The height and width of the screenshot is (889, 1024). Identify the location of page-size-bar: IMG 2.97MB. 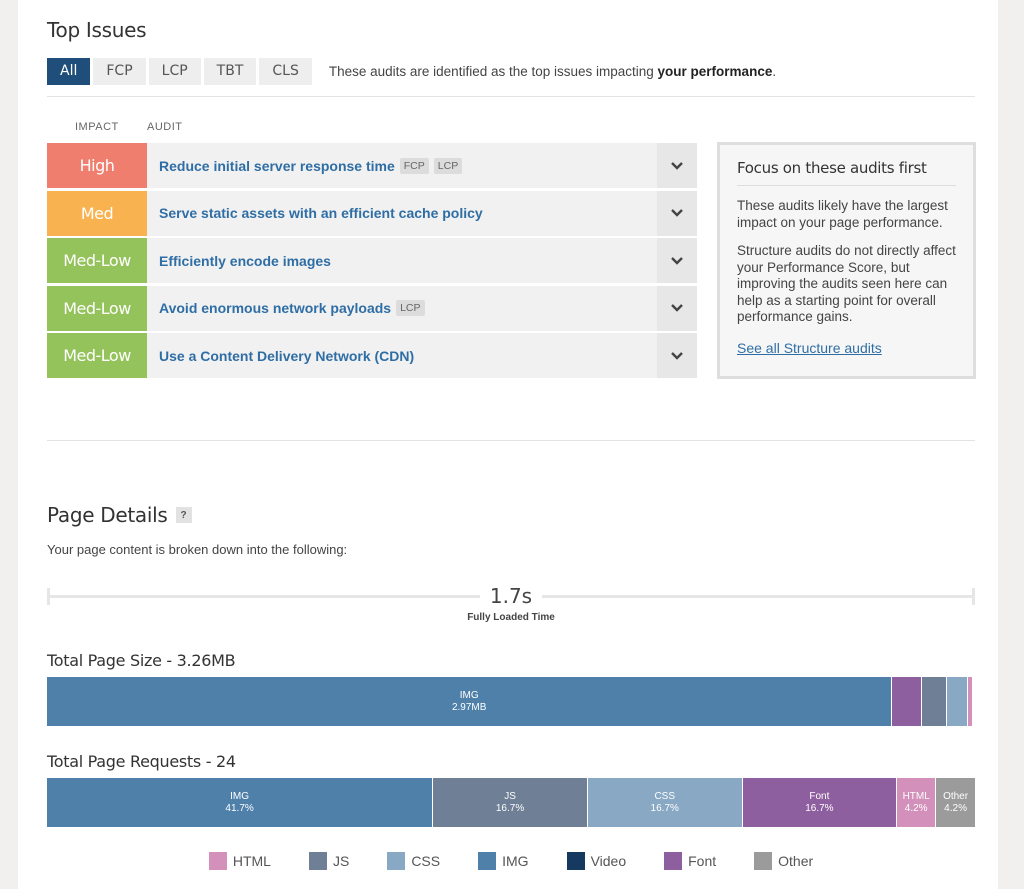
(511, 701).